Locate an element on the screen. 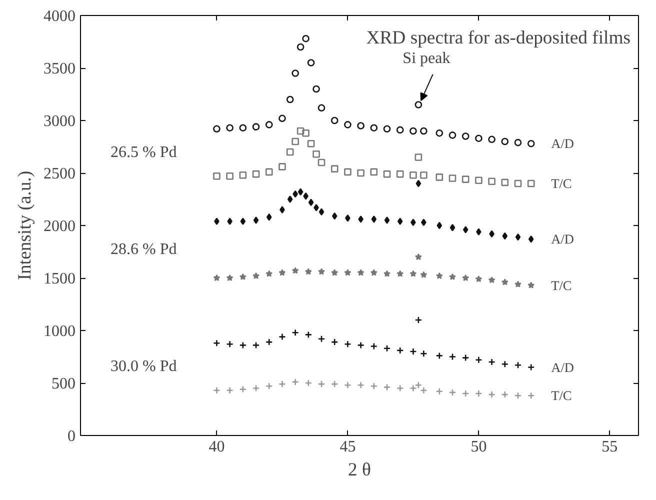  series-label: A/D is located at coordinates (562, 239).